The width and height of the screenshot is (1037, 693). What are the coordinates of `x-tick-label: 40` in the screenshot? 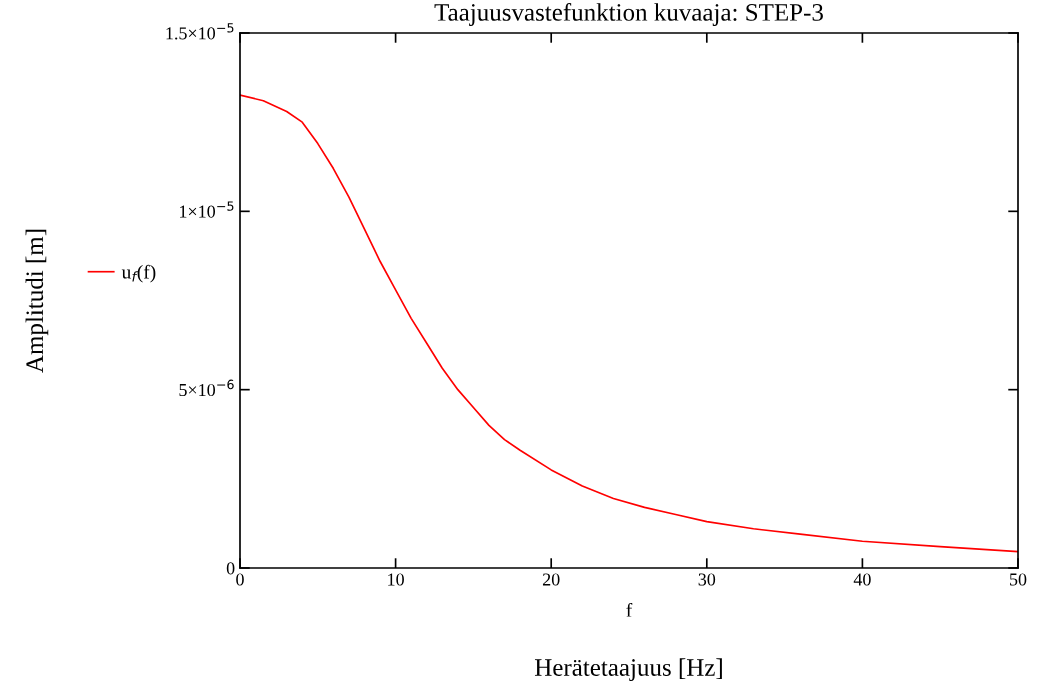 It's located at (862, 579).